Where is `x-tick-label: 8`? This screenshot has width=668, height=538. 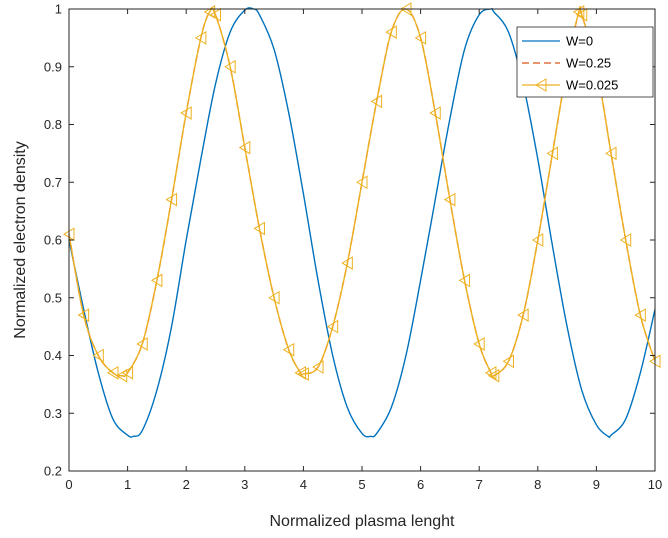
x-tick-label: 8 is located at coordinates (537, 484).